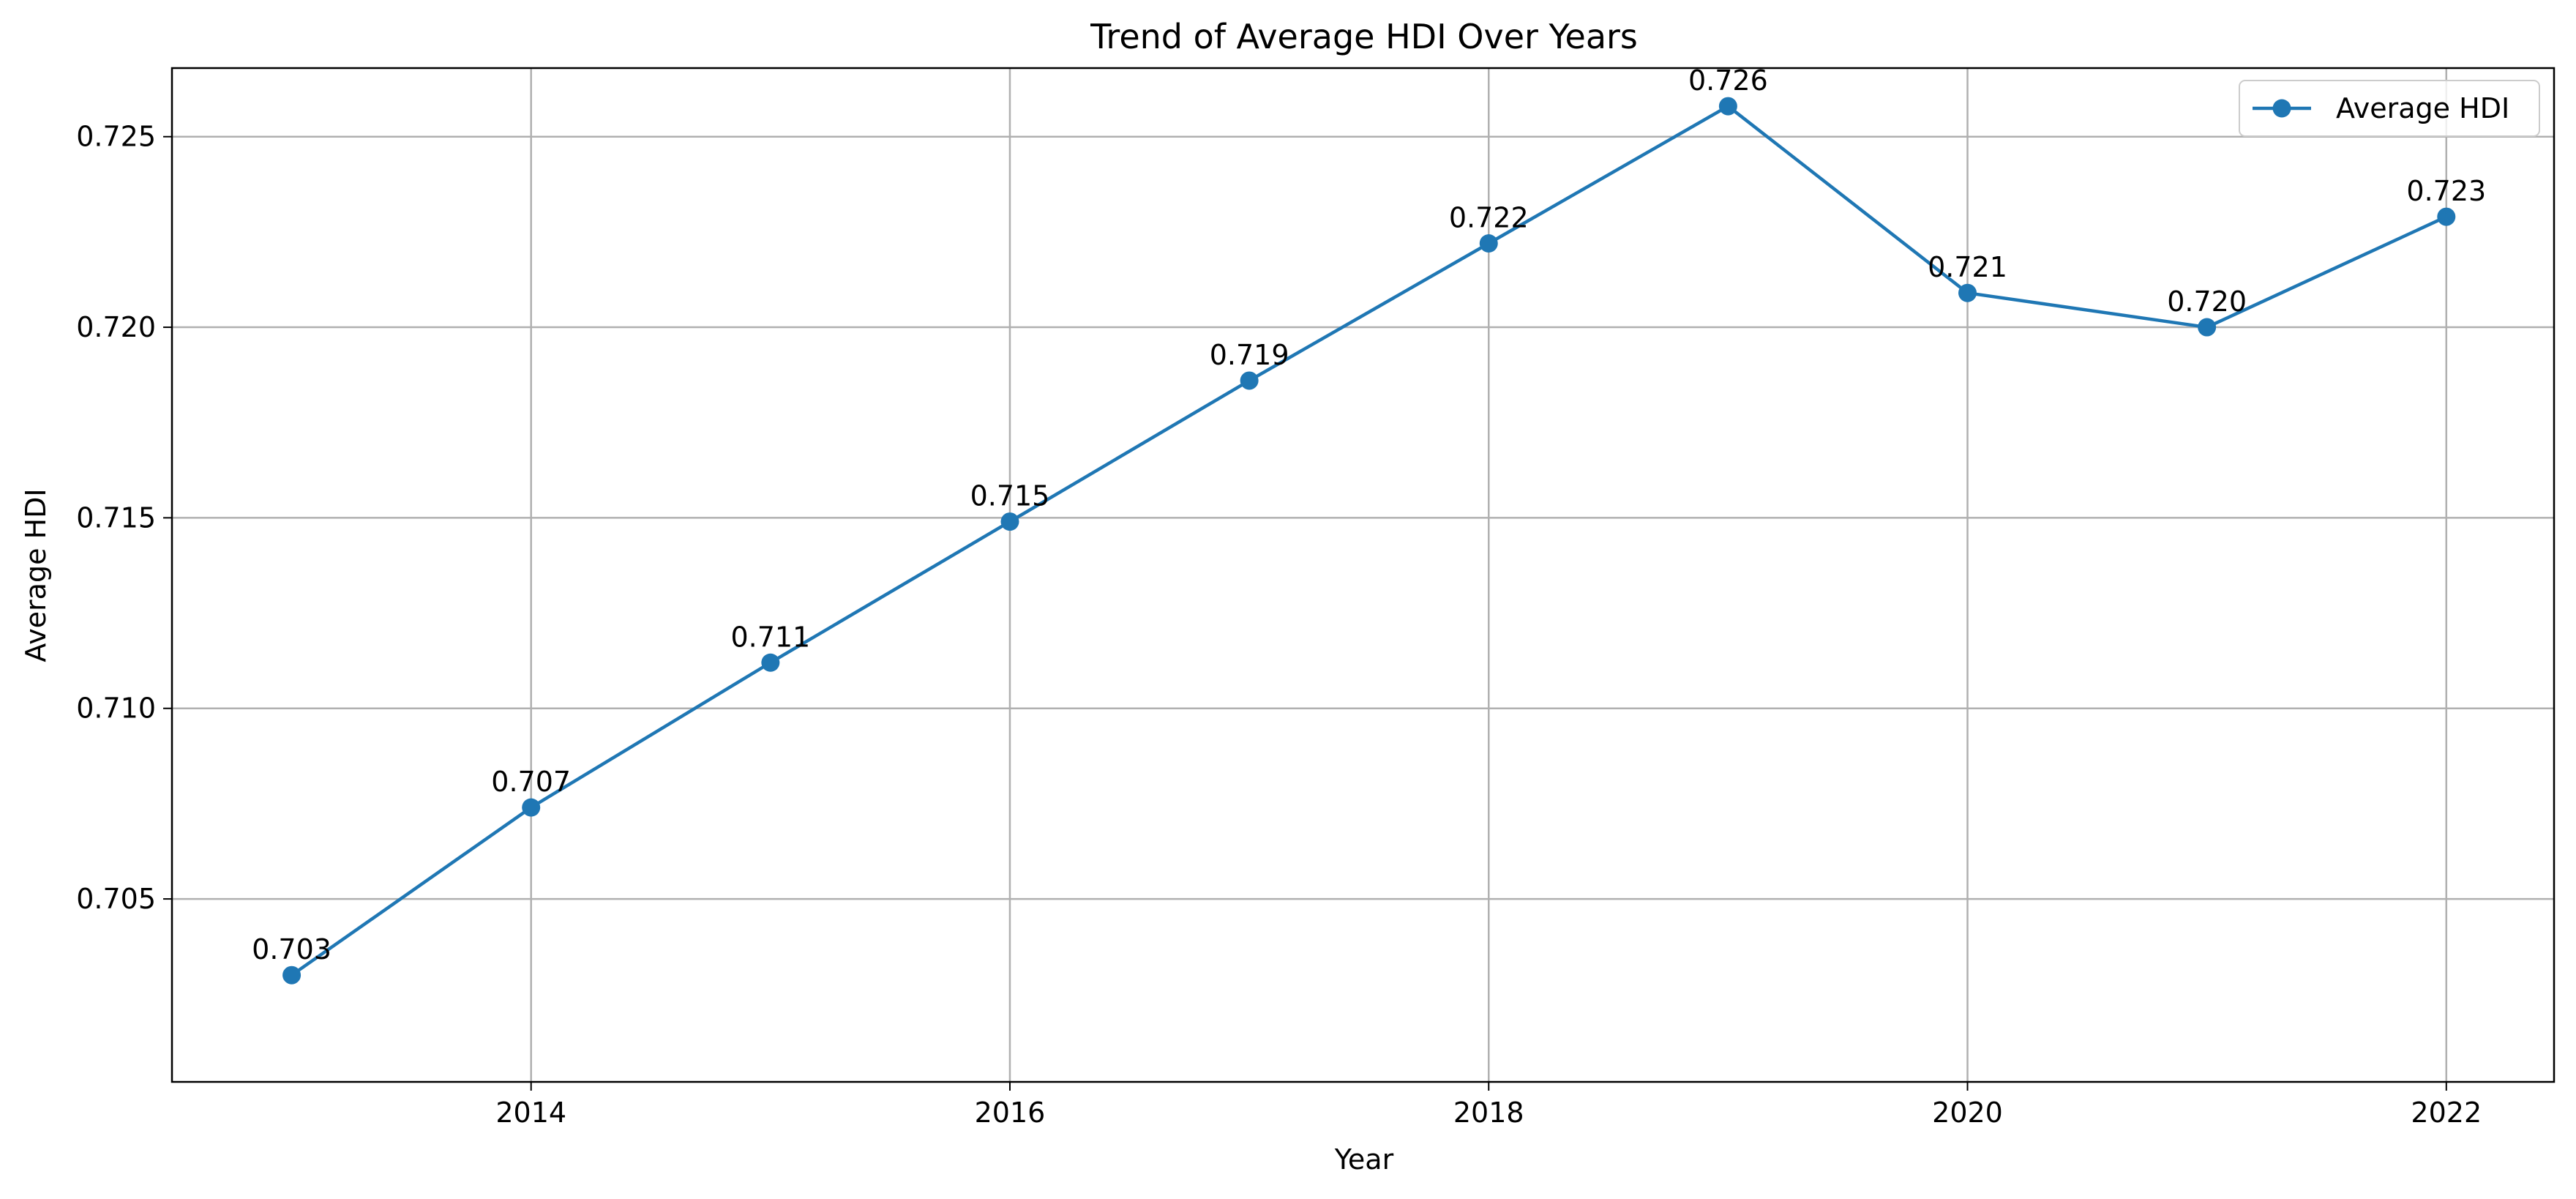  Describe the element at coordinates (116, 899) in the screenshot. I see `y-tick-label: 0.705` at that location.